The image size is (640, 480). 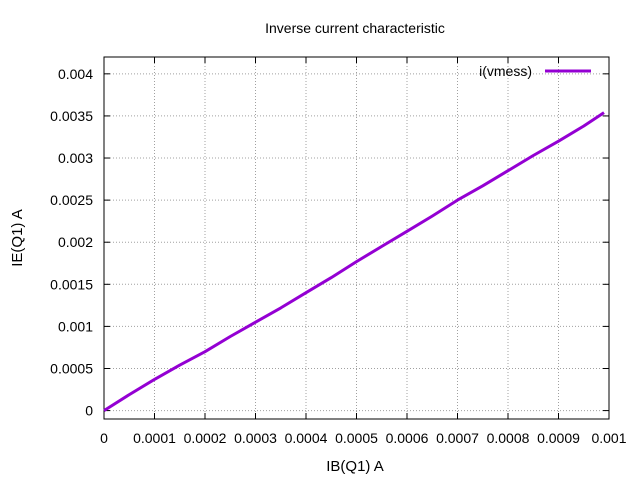 I want to click on x-tick-label: 0.001, so click(x=608, y=438).